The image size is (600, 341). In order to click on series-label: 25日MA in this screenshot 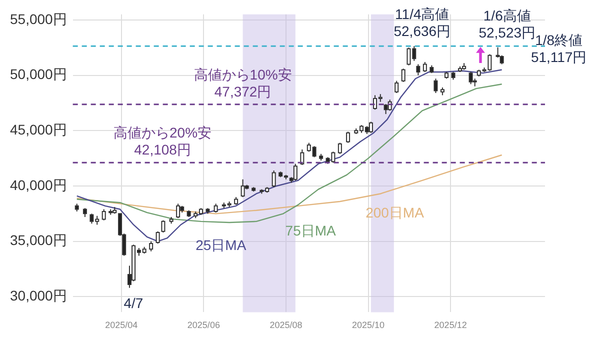, I will do `click(221, 244)`.